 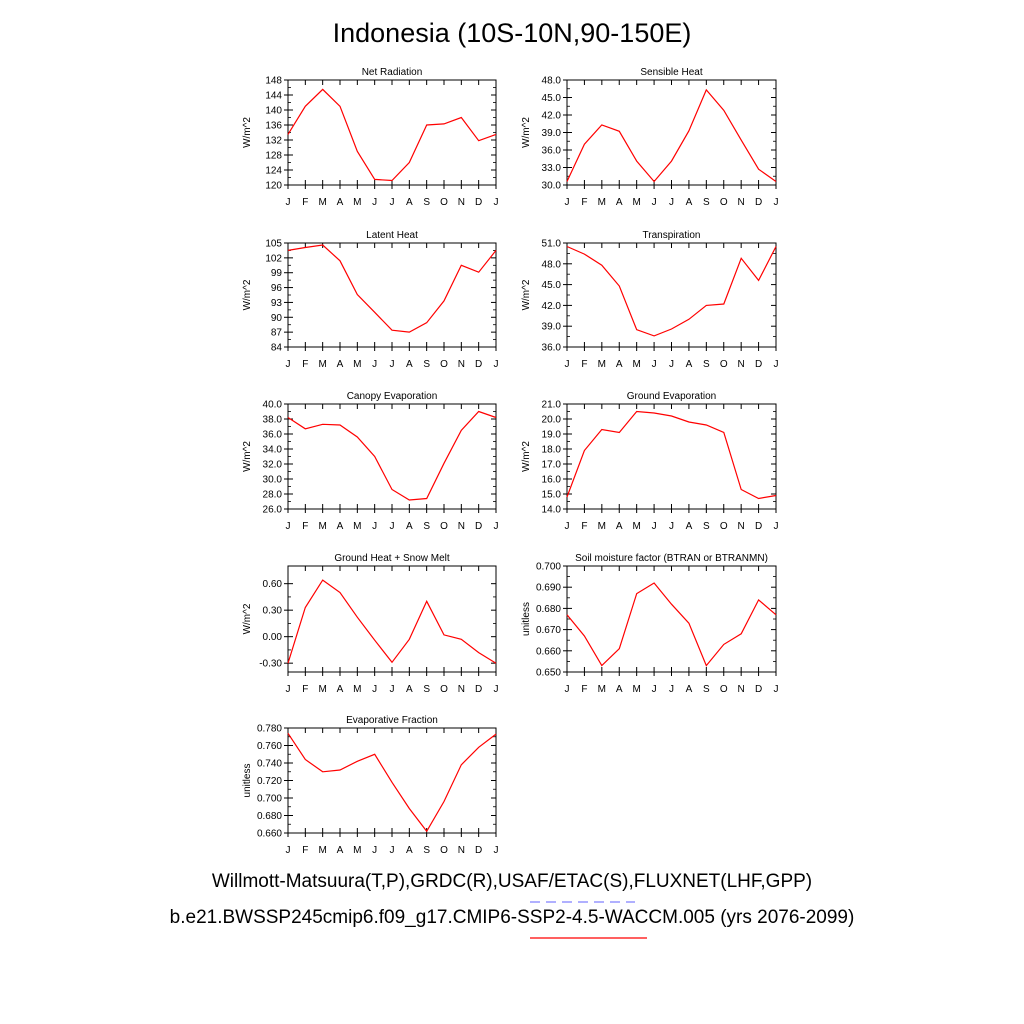 What do you see at coordinates (273, 111) in the screenshot?
I see `y-tick-label: 140` at bounding box center [273, 111].